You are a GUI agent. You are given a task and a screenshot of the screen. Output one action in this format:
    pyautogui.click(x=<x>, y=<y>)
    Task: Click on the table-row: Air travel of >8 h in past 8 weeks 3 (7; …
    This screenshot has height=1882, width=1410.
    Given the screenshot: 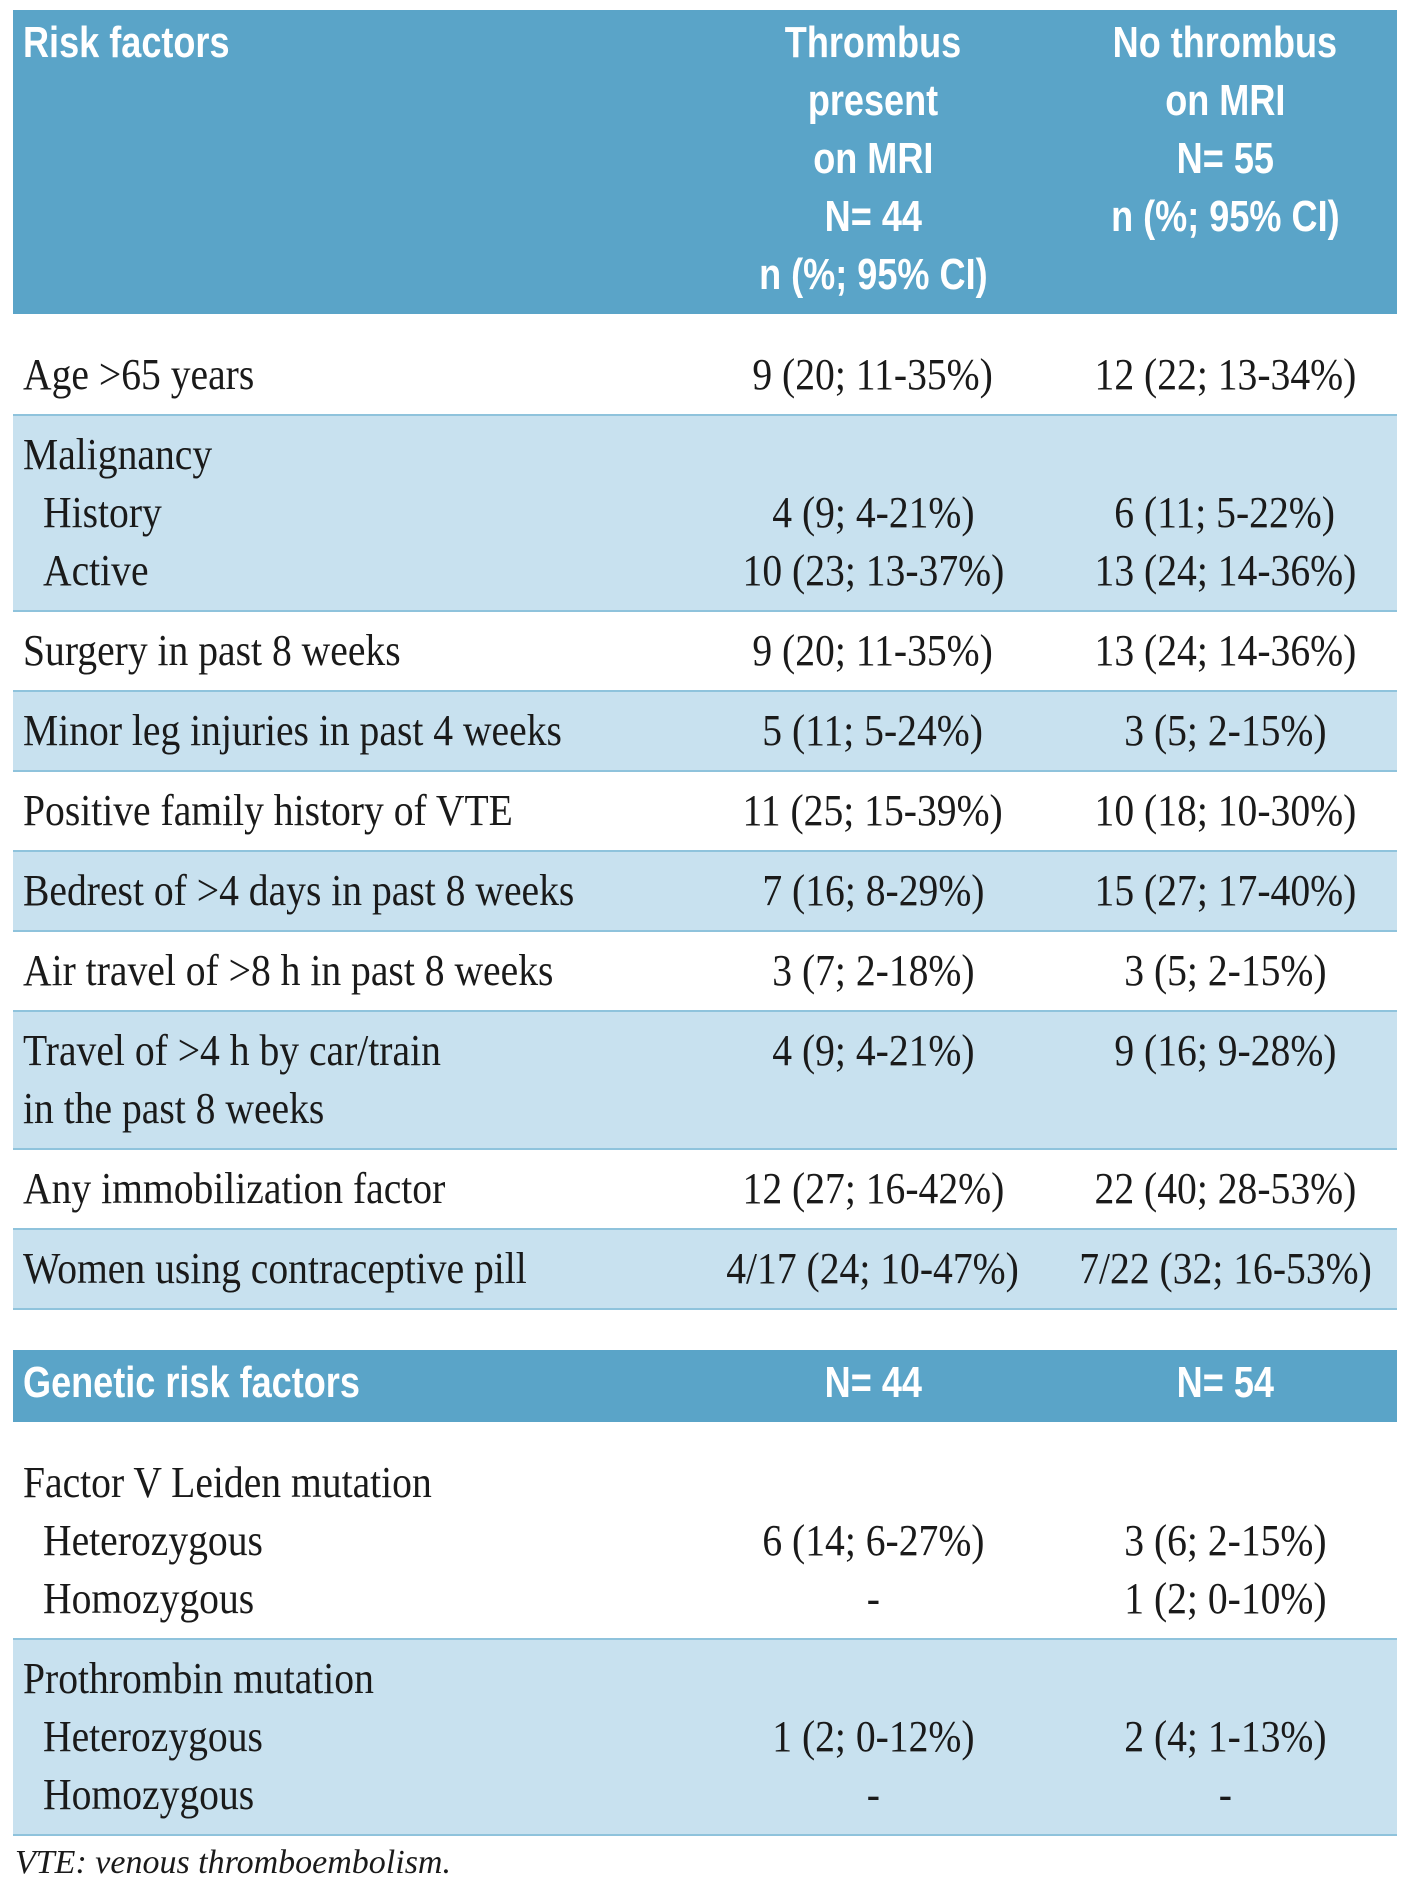 What is the action you would take?
    pyautogui.click(x=705, y=971)
    